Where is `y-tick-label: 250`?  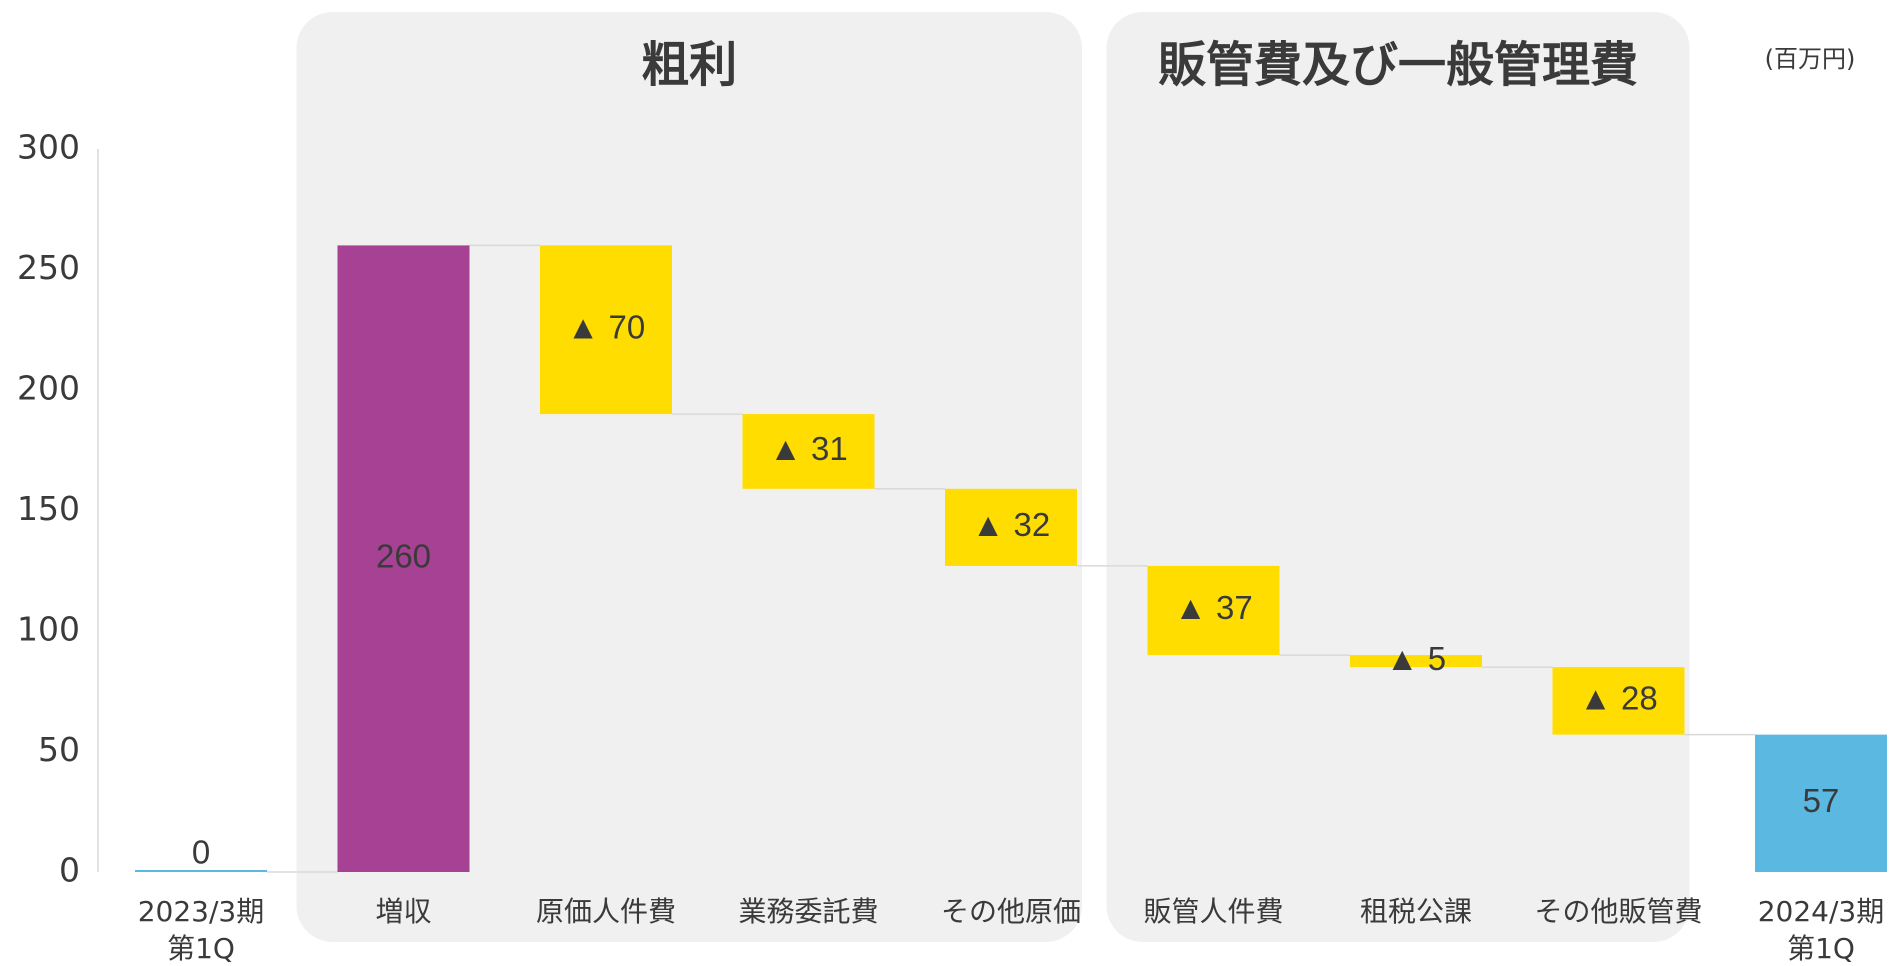 y-tick-label: 250 is located at coordinates (48, 267).